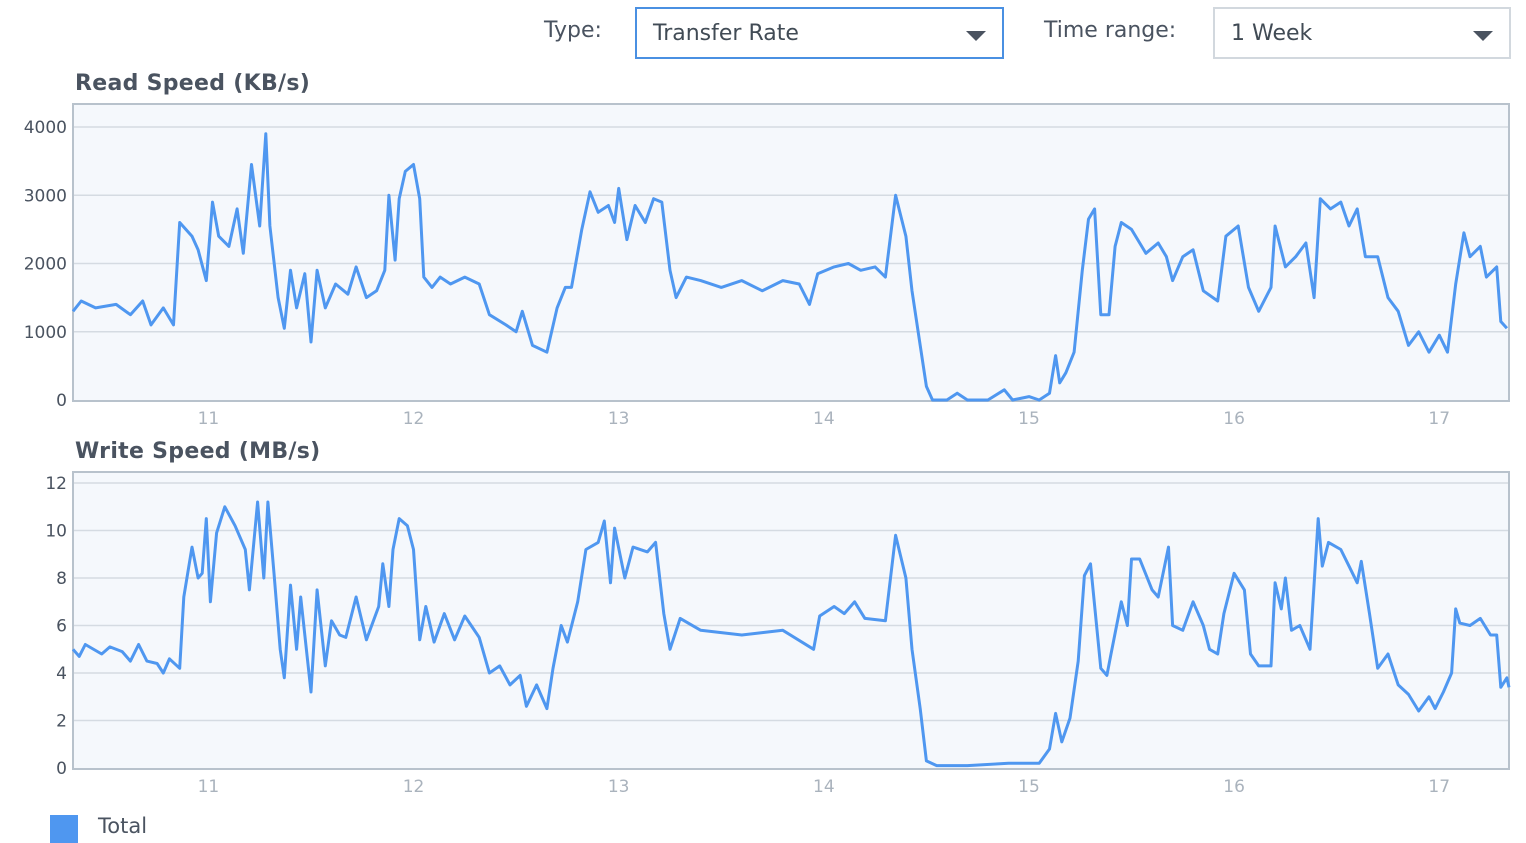  Describe the element at coordinates (1272, 33) in the screenshot. I see `time-range-select-value: 1 Week` at that location.